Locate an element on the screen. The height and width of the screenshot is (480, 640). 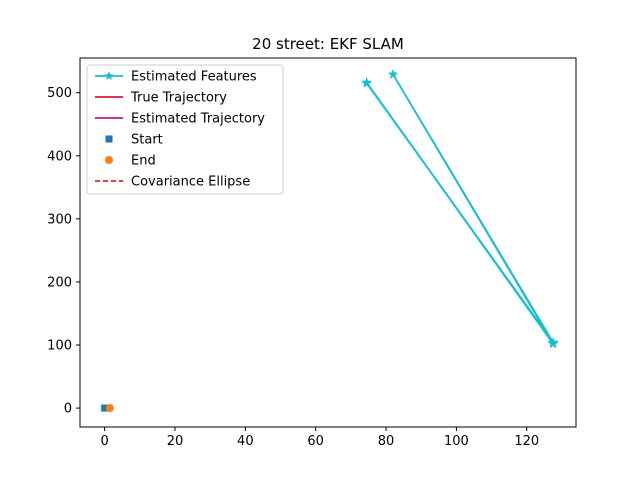
end-marker is located at coordinates (109, 408).